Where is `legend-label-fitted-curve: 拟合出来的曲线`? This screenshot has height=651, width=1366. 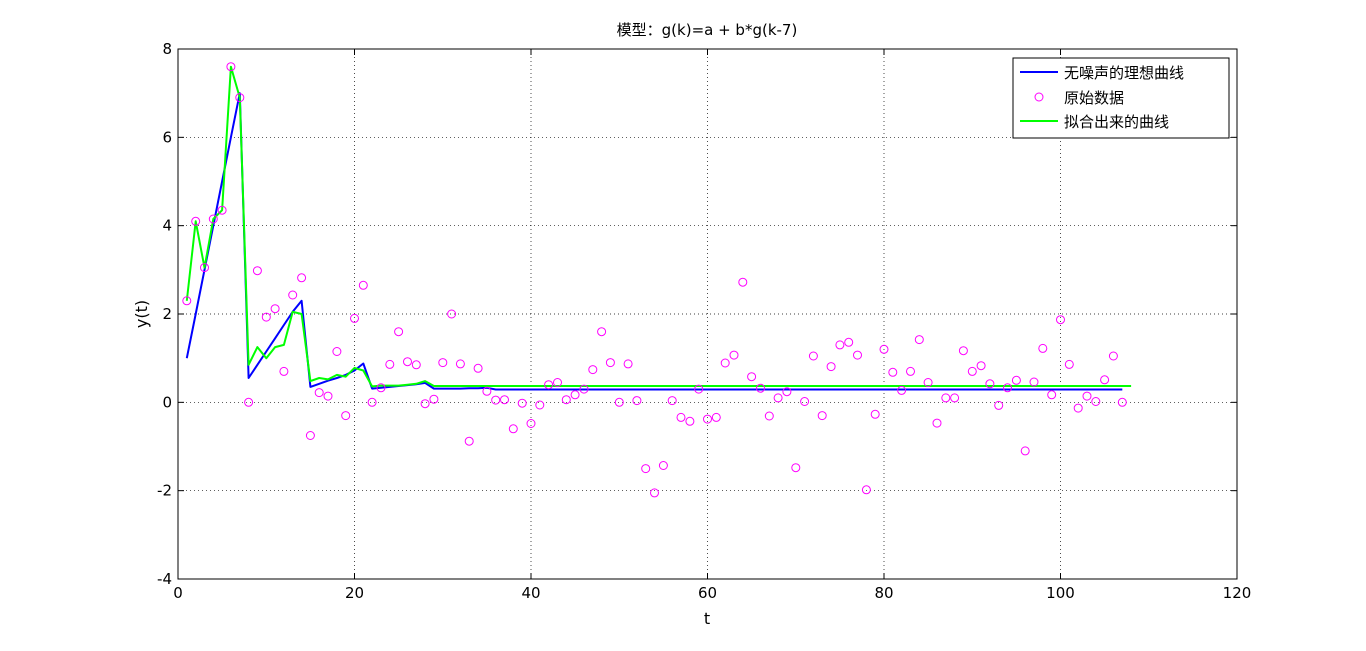
legend-label-fitted-curve: 拟合出来的曲线 is located at coordinates (1116, 122).